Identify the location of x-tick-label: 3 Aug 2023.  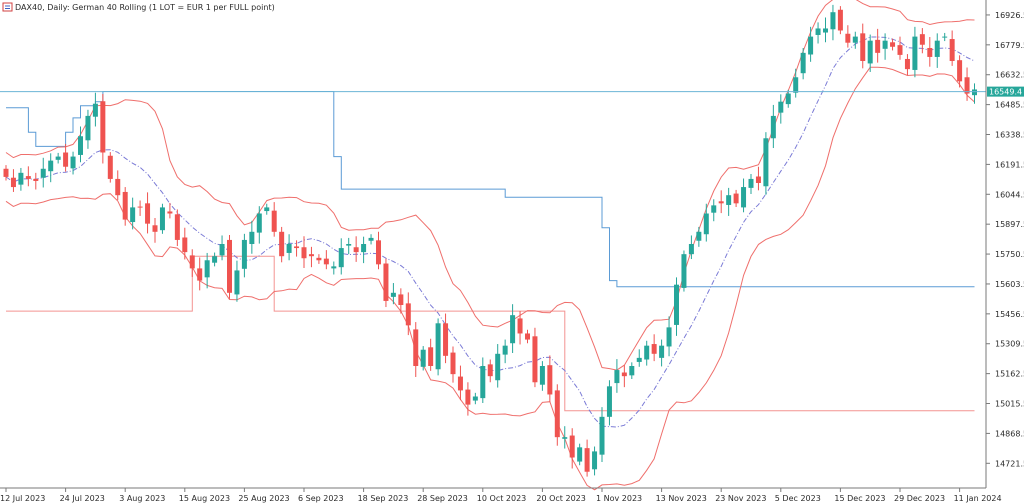
(142, 498).